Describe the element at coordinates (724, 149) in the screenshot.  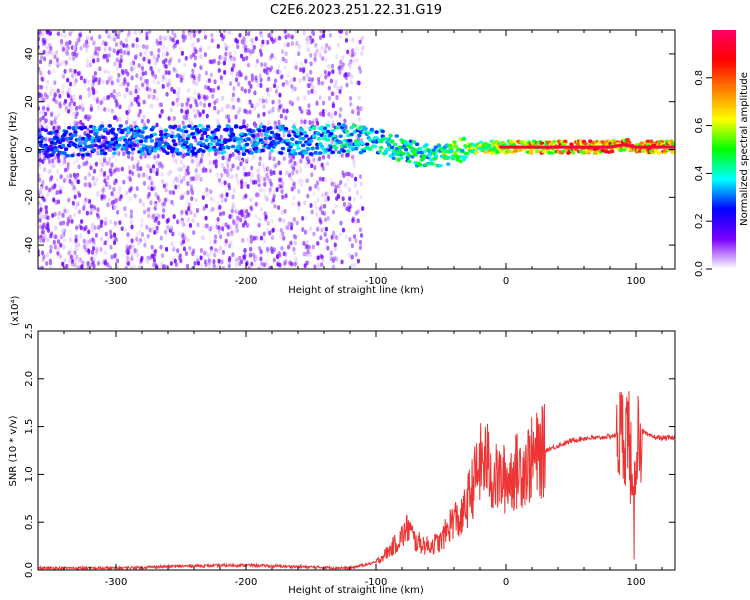
I see `colorbar-bar` at that location.